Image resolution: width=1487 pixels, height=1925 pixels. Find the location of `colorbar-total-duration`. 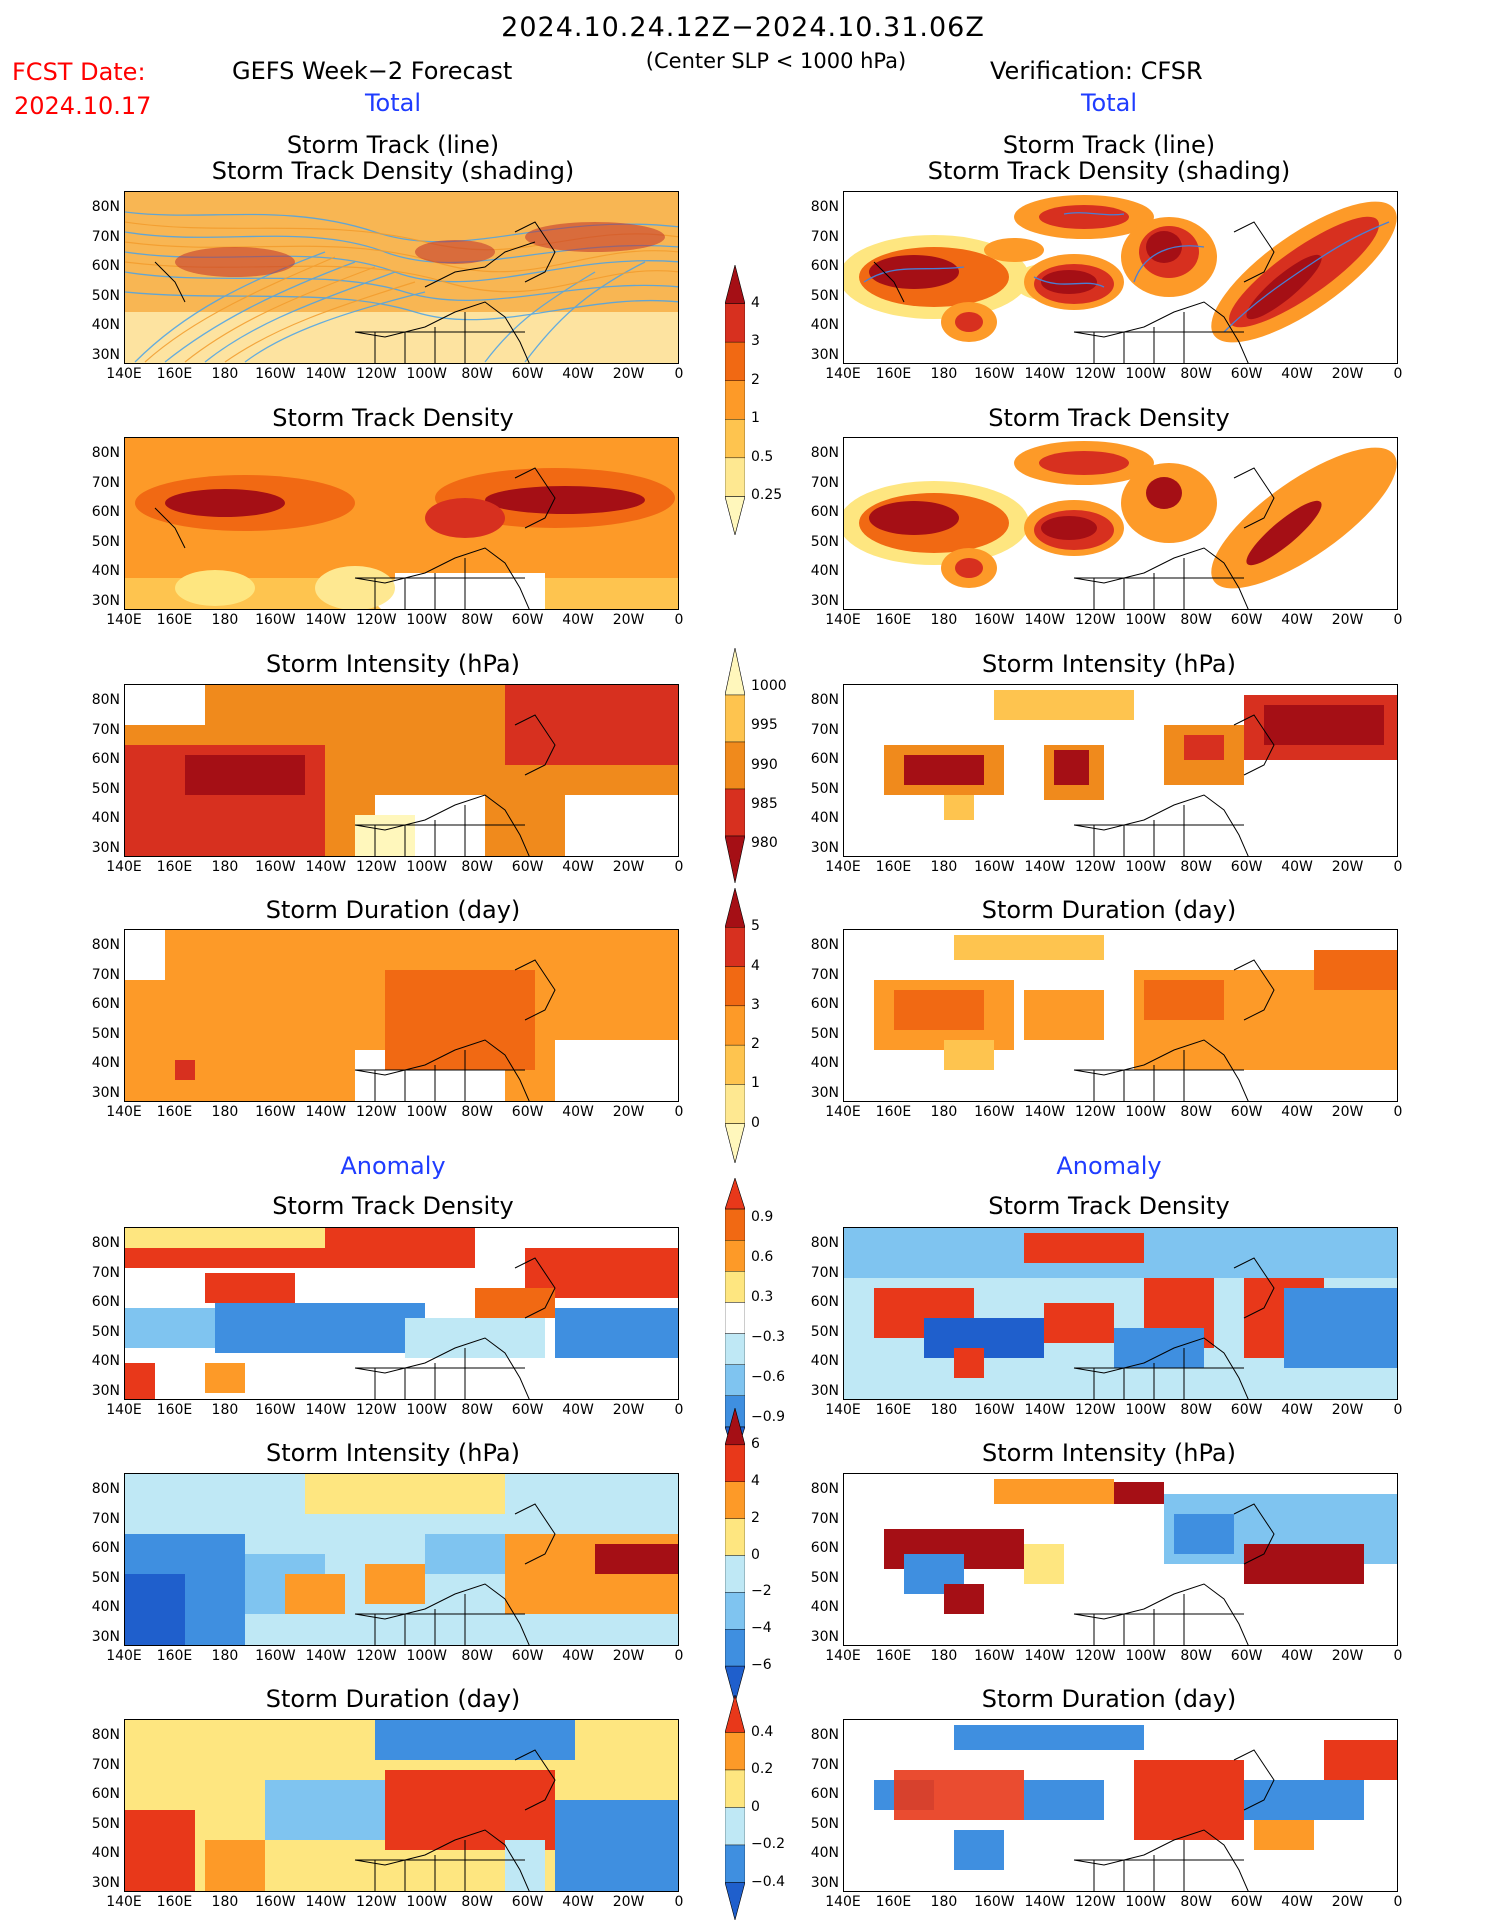

colorbar-total-duration is located at coordinates (735, 1025).